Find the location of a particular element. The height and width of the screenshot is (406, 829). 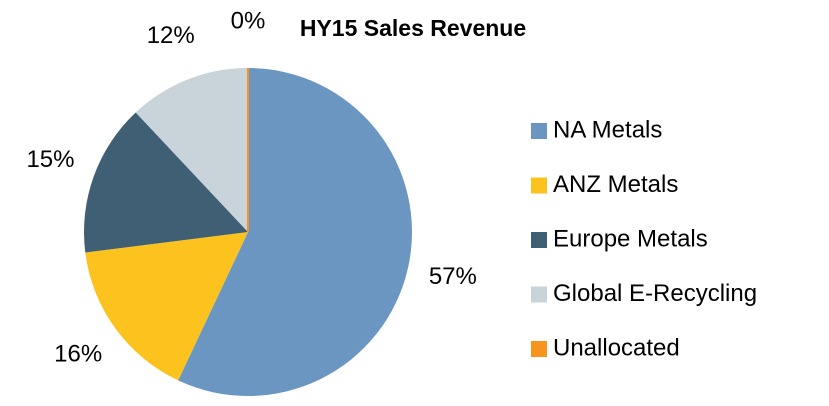

legend-label: Global E-Recycling is located at coordinates (655, 293).